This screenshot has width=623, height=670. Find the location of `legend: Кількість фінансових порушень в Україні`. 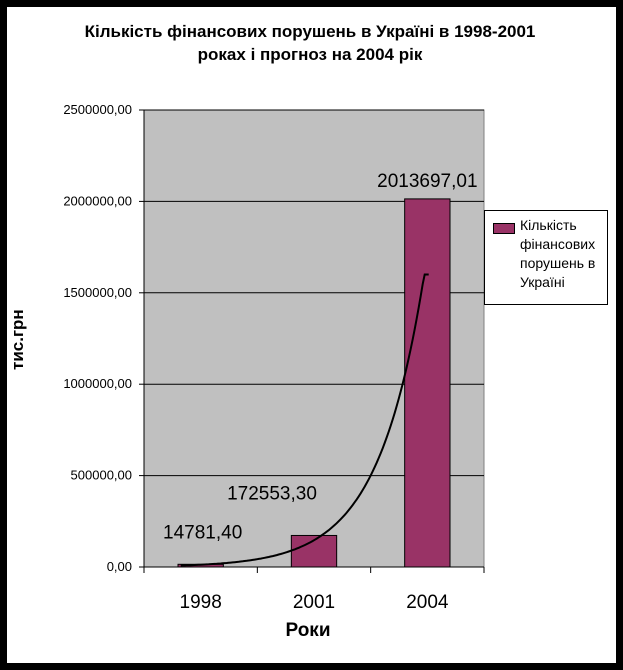

legend: Кількість фінансових порушень в Україні is located at coordinates (546, 257).